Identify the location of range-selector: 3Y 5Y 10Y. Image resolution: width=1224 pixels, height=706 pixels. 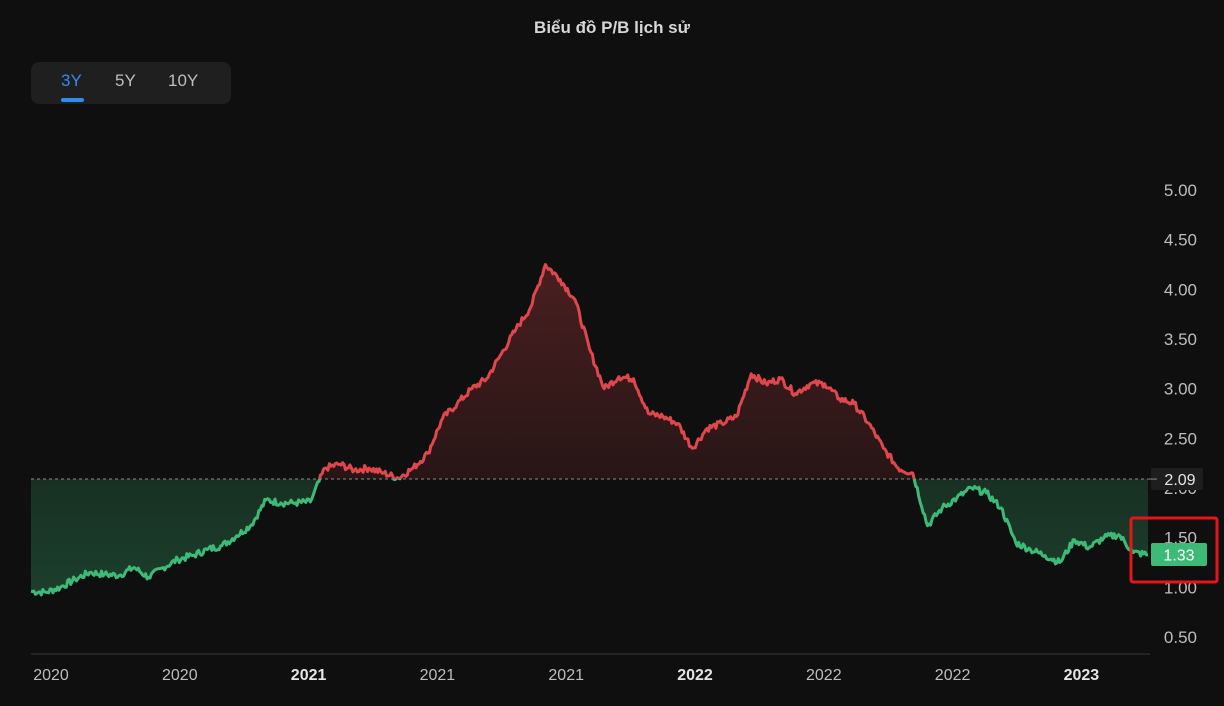
(131, 83).